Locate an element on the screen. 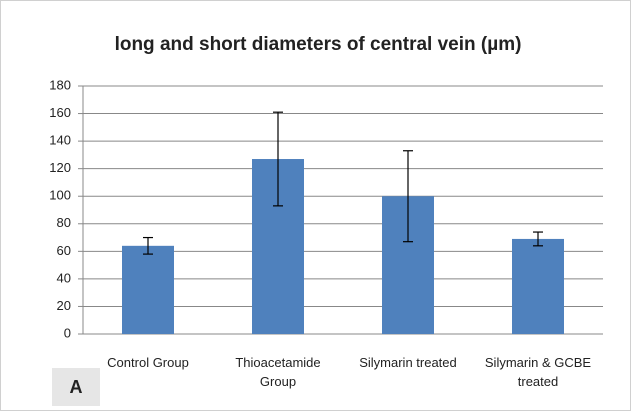 The width and height of the screenshot is (631, 411). y-tick-label: 0 is located at coordinates (67, 332).